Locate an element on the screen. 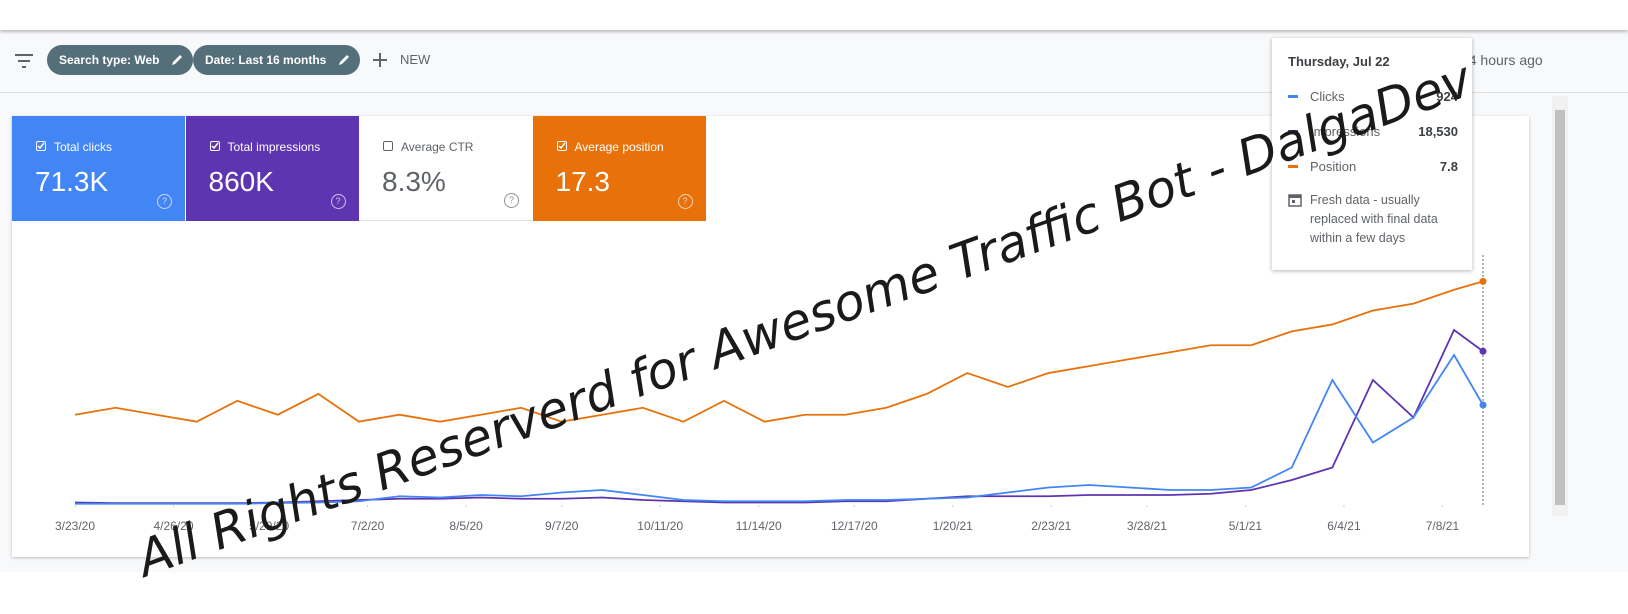 This screenshot has width=1628, height=614. footer-area is located at coordinates (814, 593).